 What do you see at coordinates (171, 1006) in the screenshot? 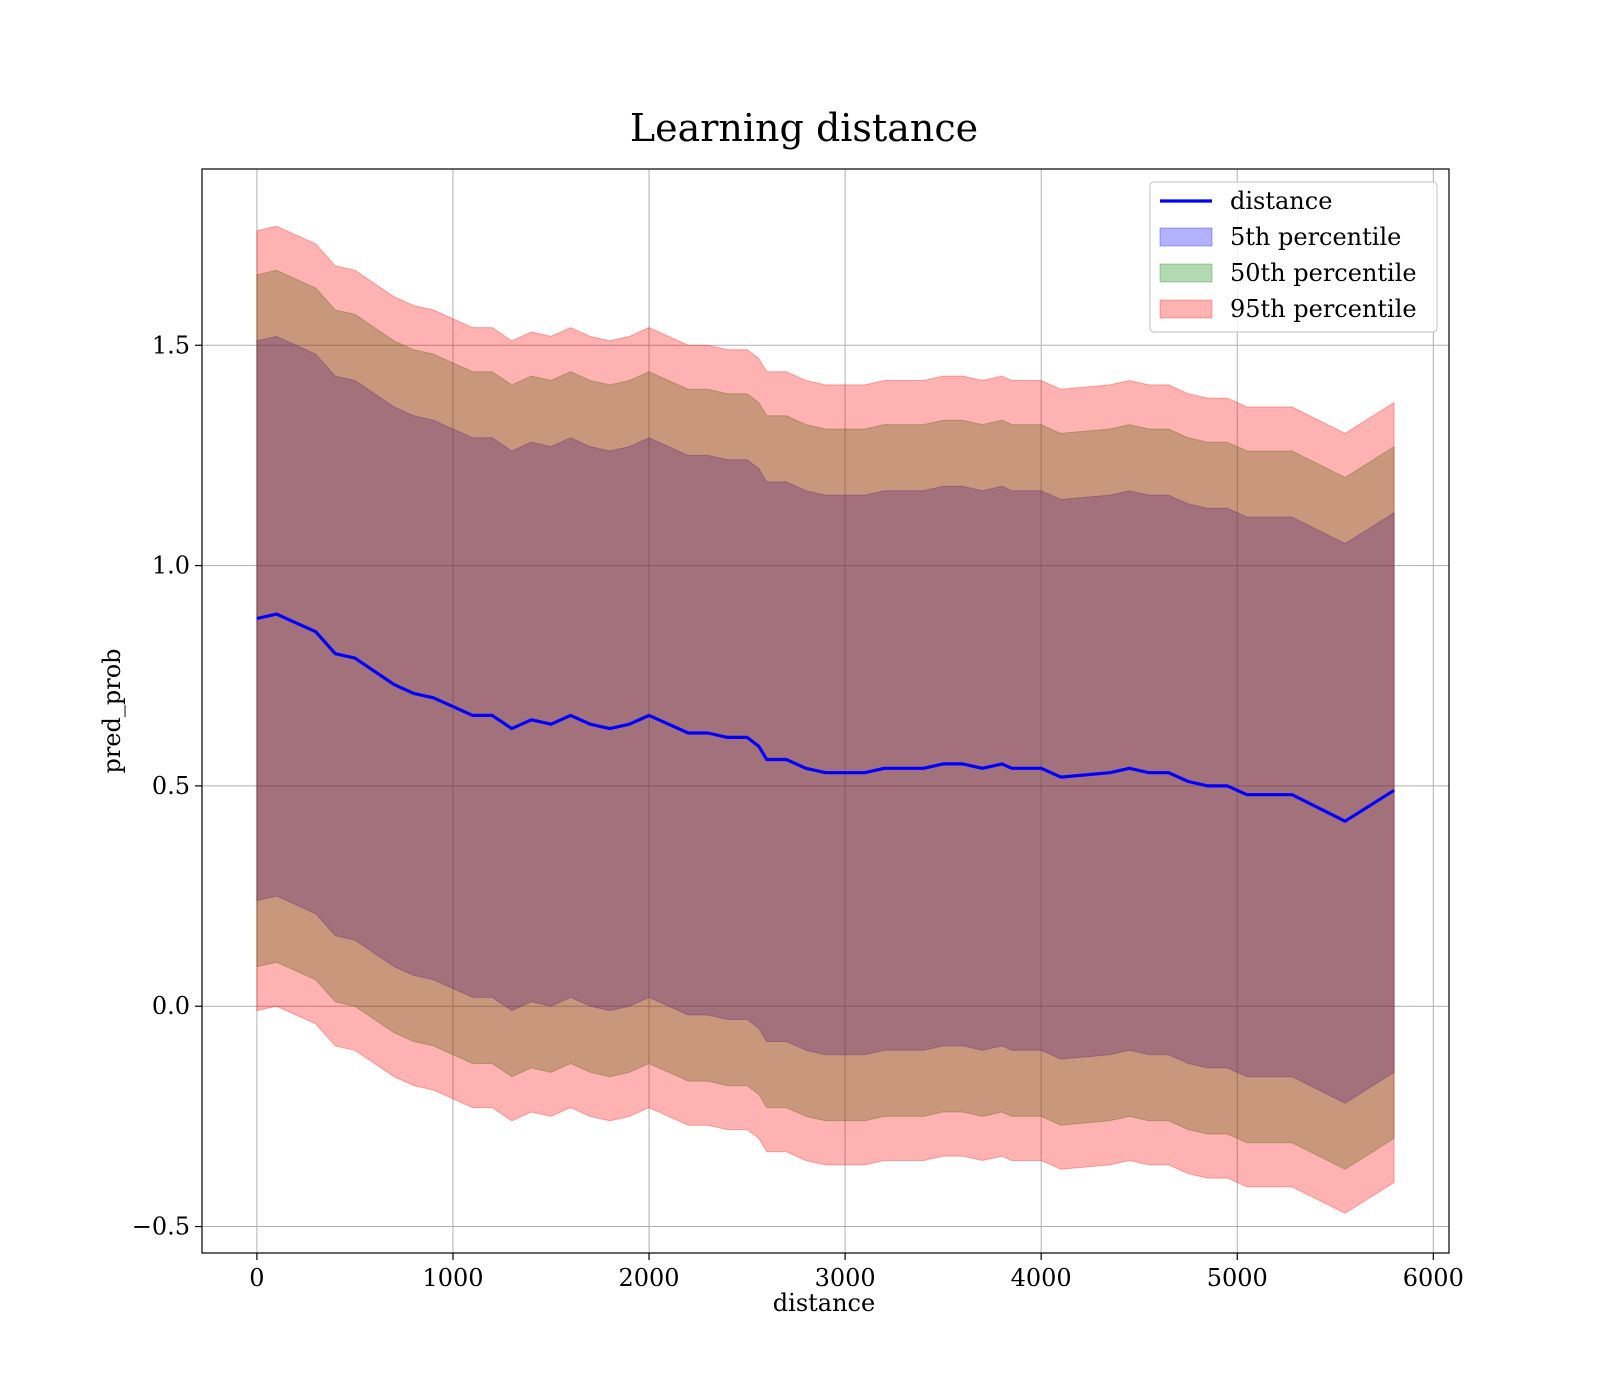
I see `y-tick-label: 0.0` at bounding box center [171, 1006].